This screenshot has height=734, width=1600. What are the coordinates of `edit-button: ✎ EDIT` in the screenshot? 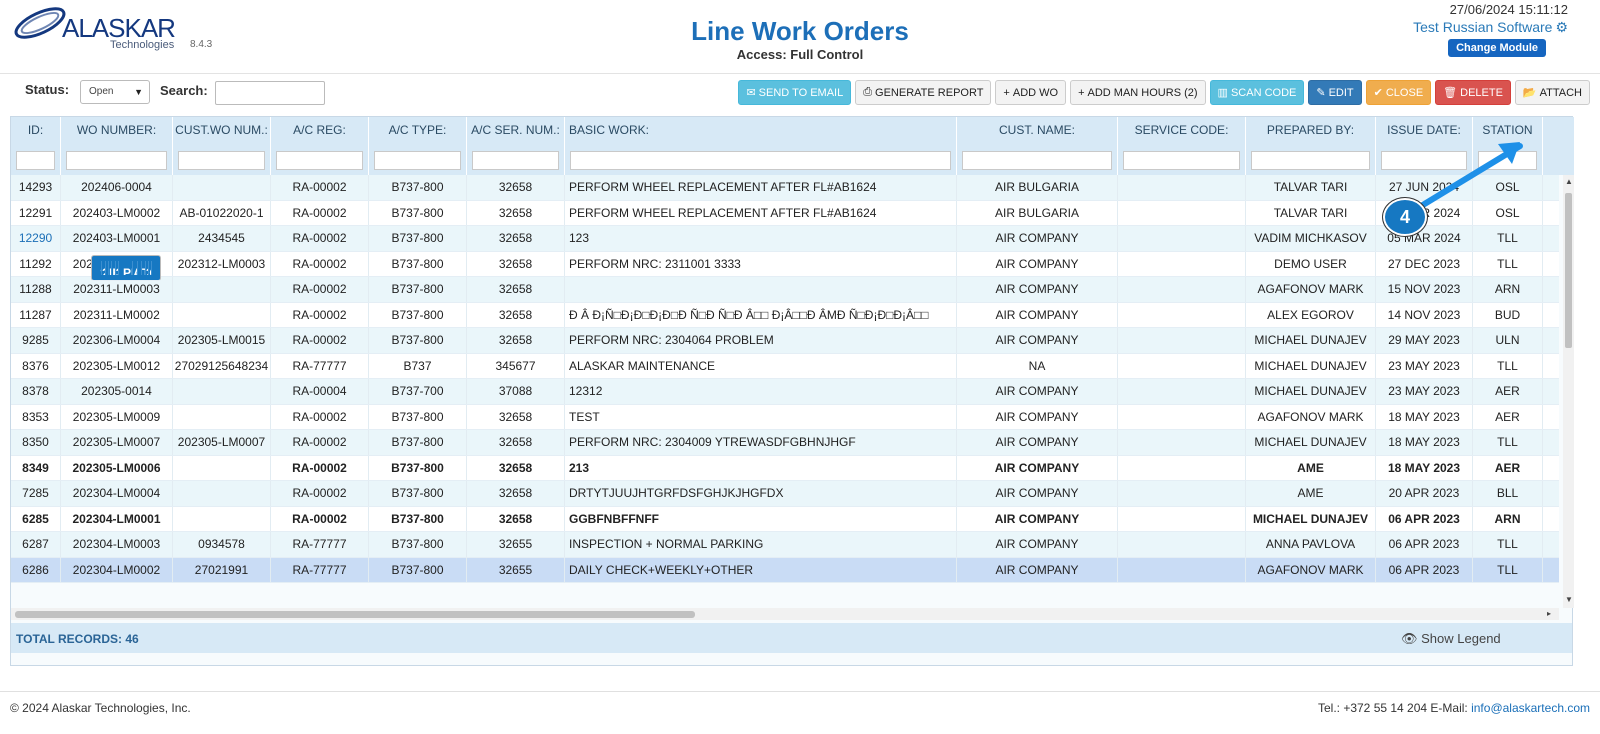 It's located at (1335, 92).